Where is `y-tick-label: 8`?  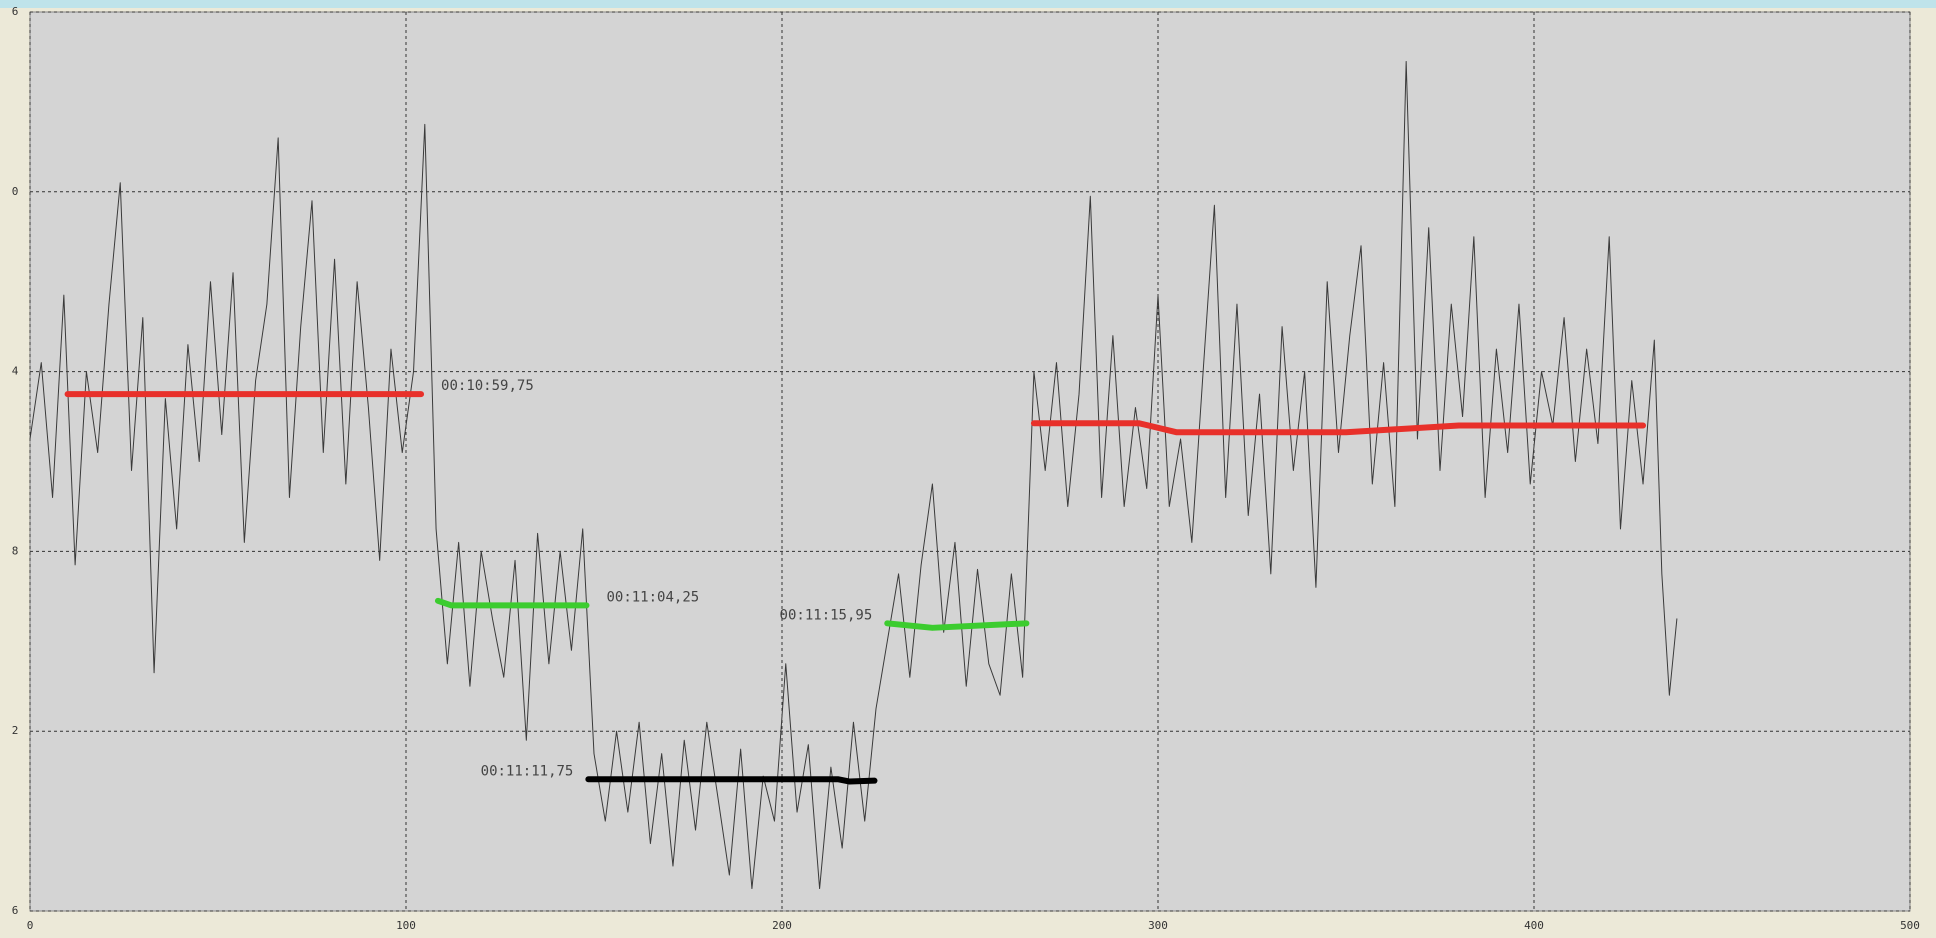 y-tick-label: 8 is located at coordinates (15, 550).